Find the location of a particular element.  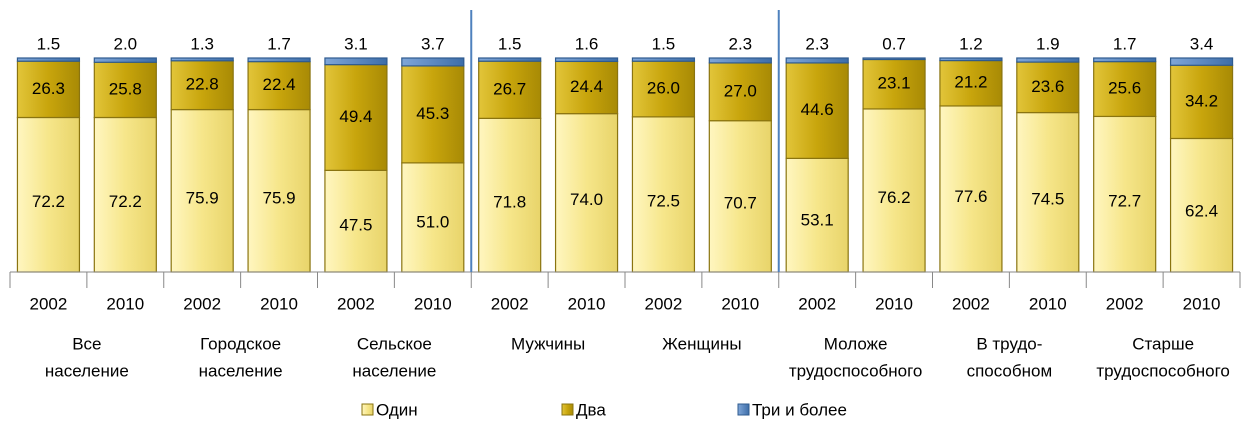

legend-label: Три и более is located at coordinates (799, 409).